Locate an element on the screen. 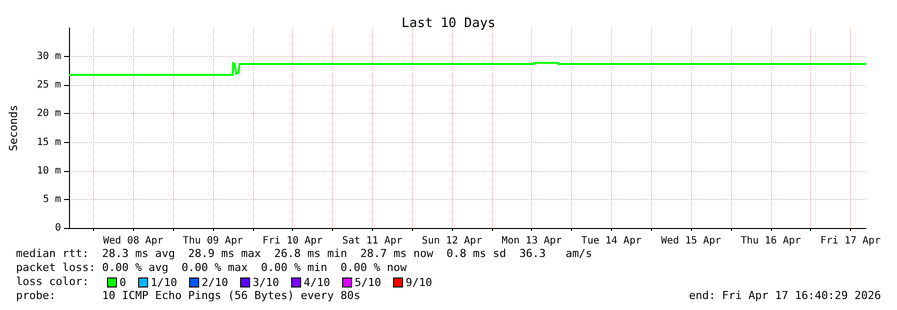  text: median rtt: 28.3 ms avg 28.9 ms max 26.8 ms min 28.7 ms now 0.8 ms sd 36.3 am/s is located at coordinates (304, 253).